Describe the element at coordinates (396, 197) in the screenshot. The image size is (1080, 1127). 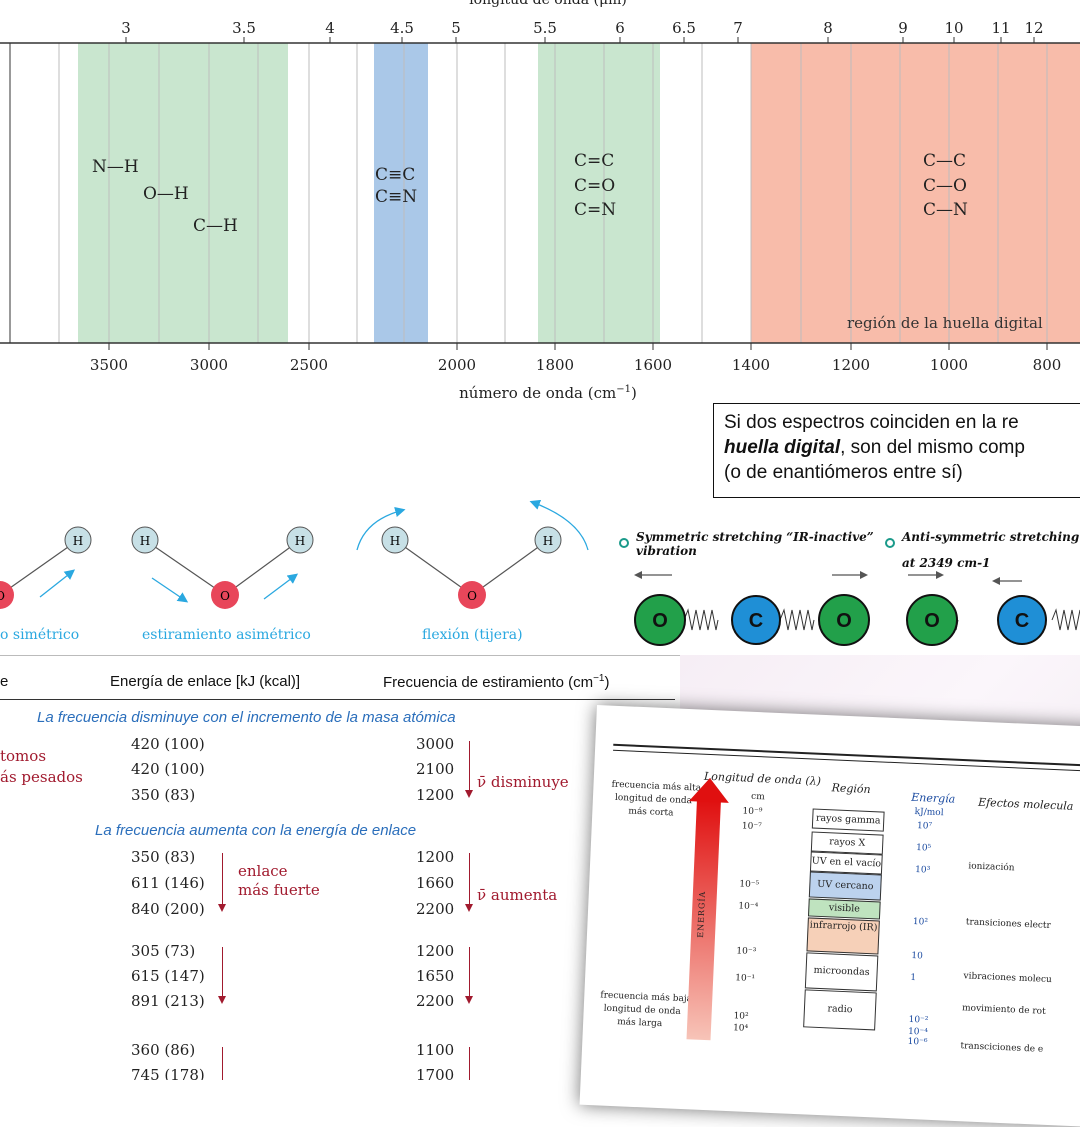
I see `bond-cn-triple: C≡N` at that location.